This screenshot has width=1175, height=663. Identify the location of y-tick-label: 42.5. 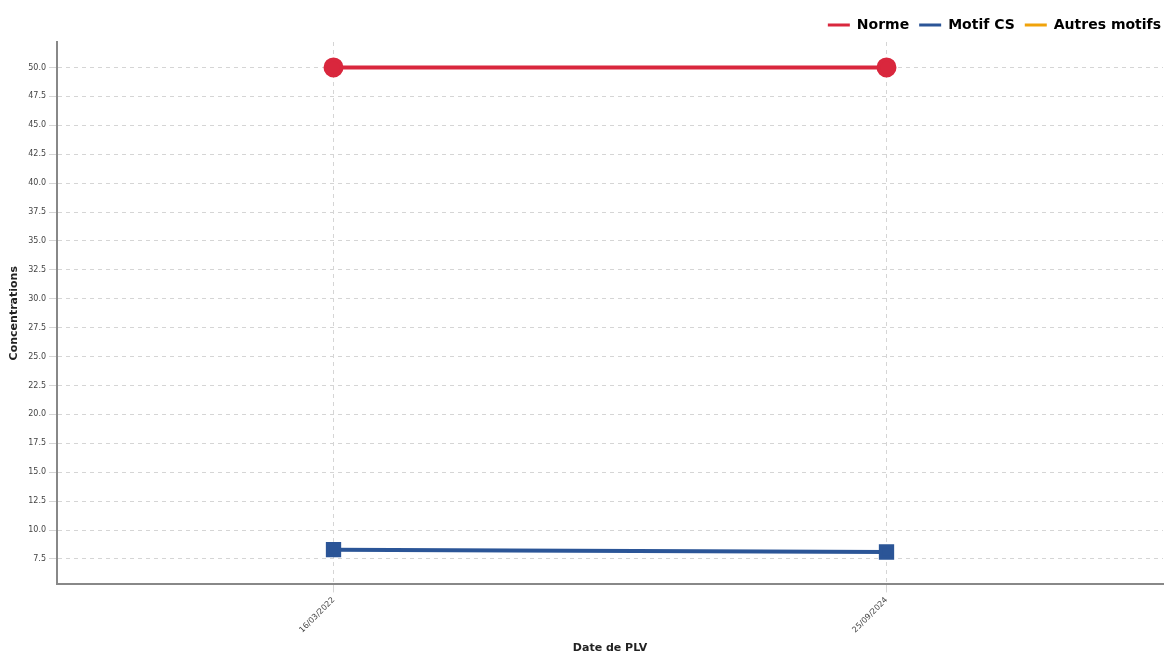
(37, 154).